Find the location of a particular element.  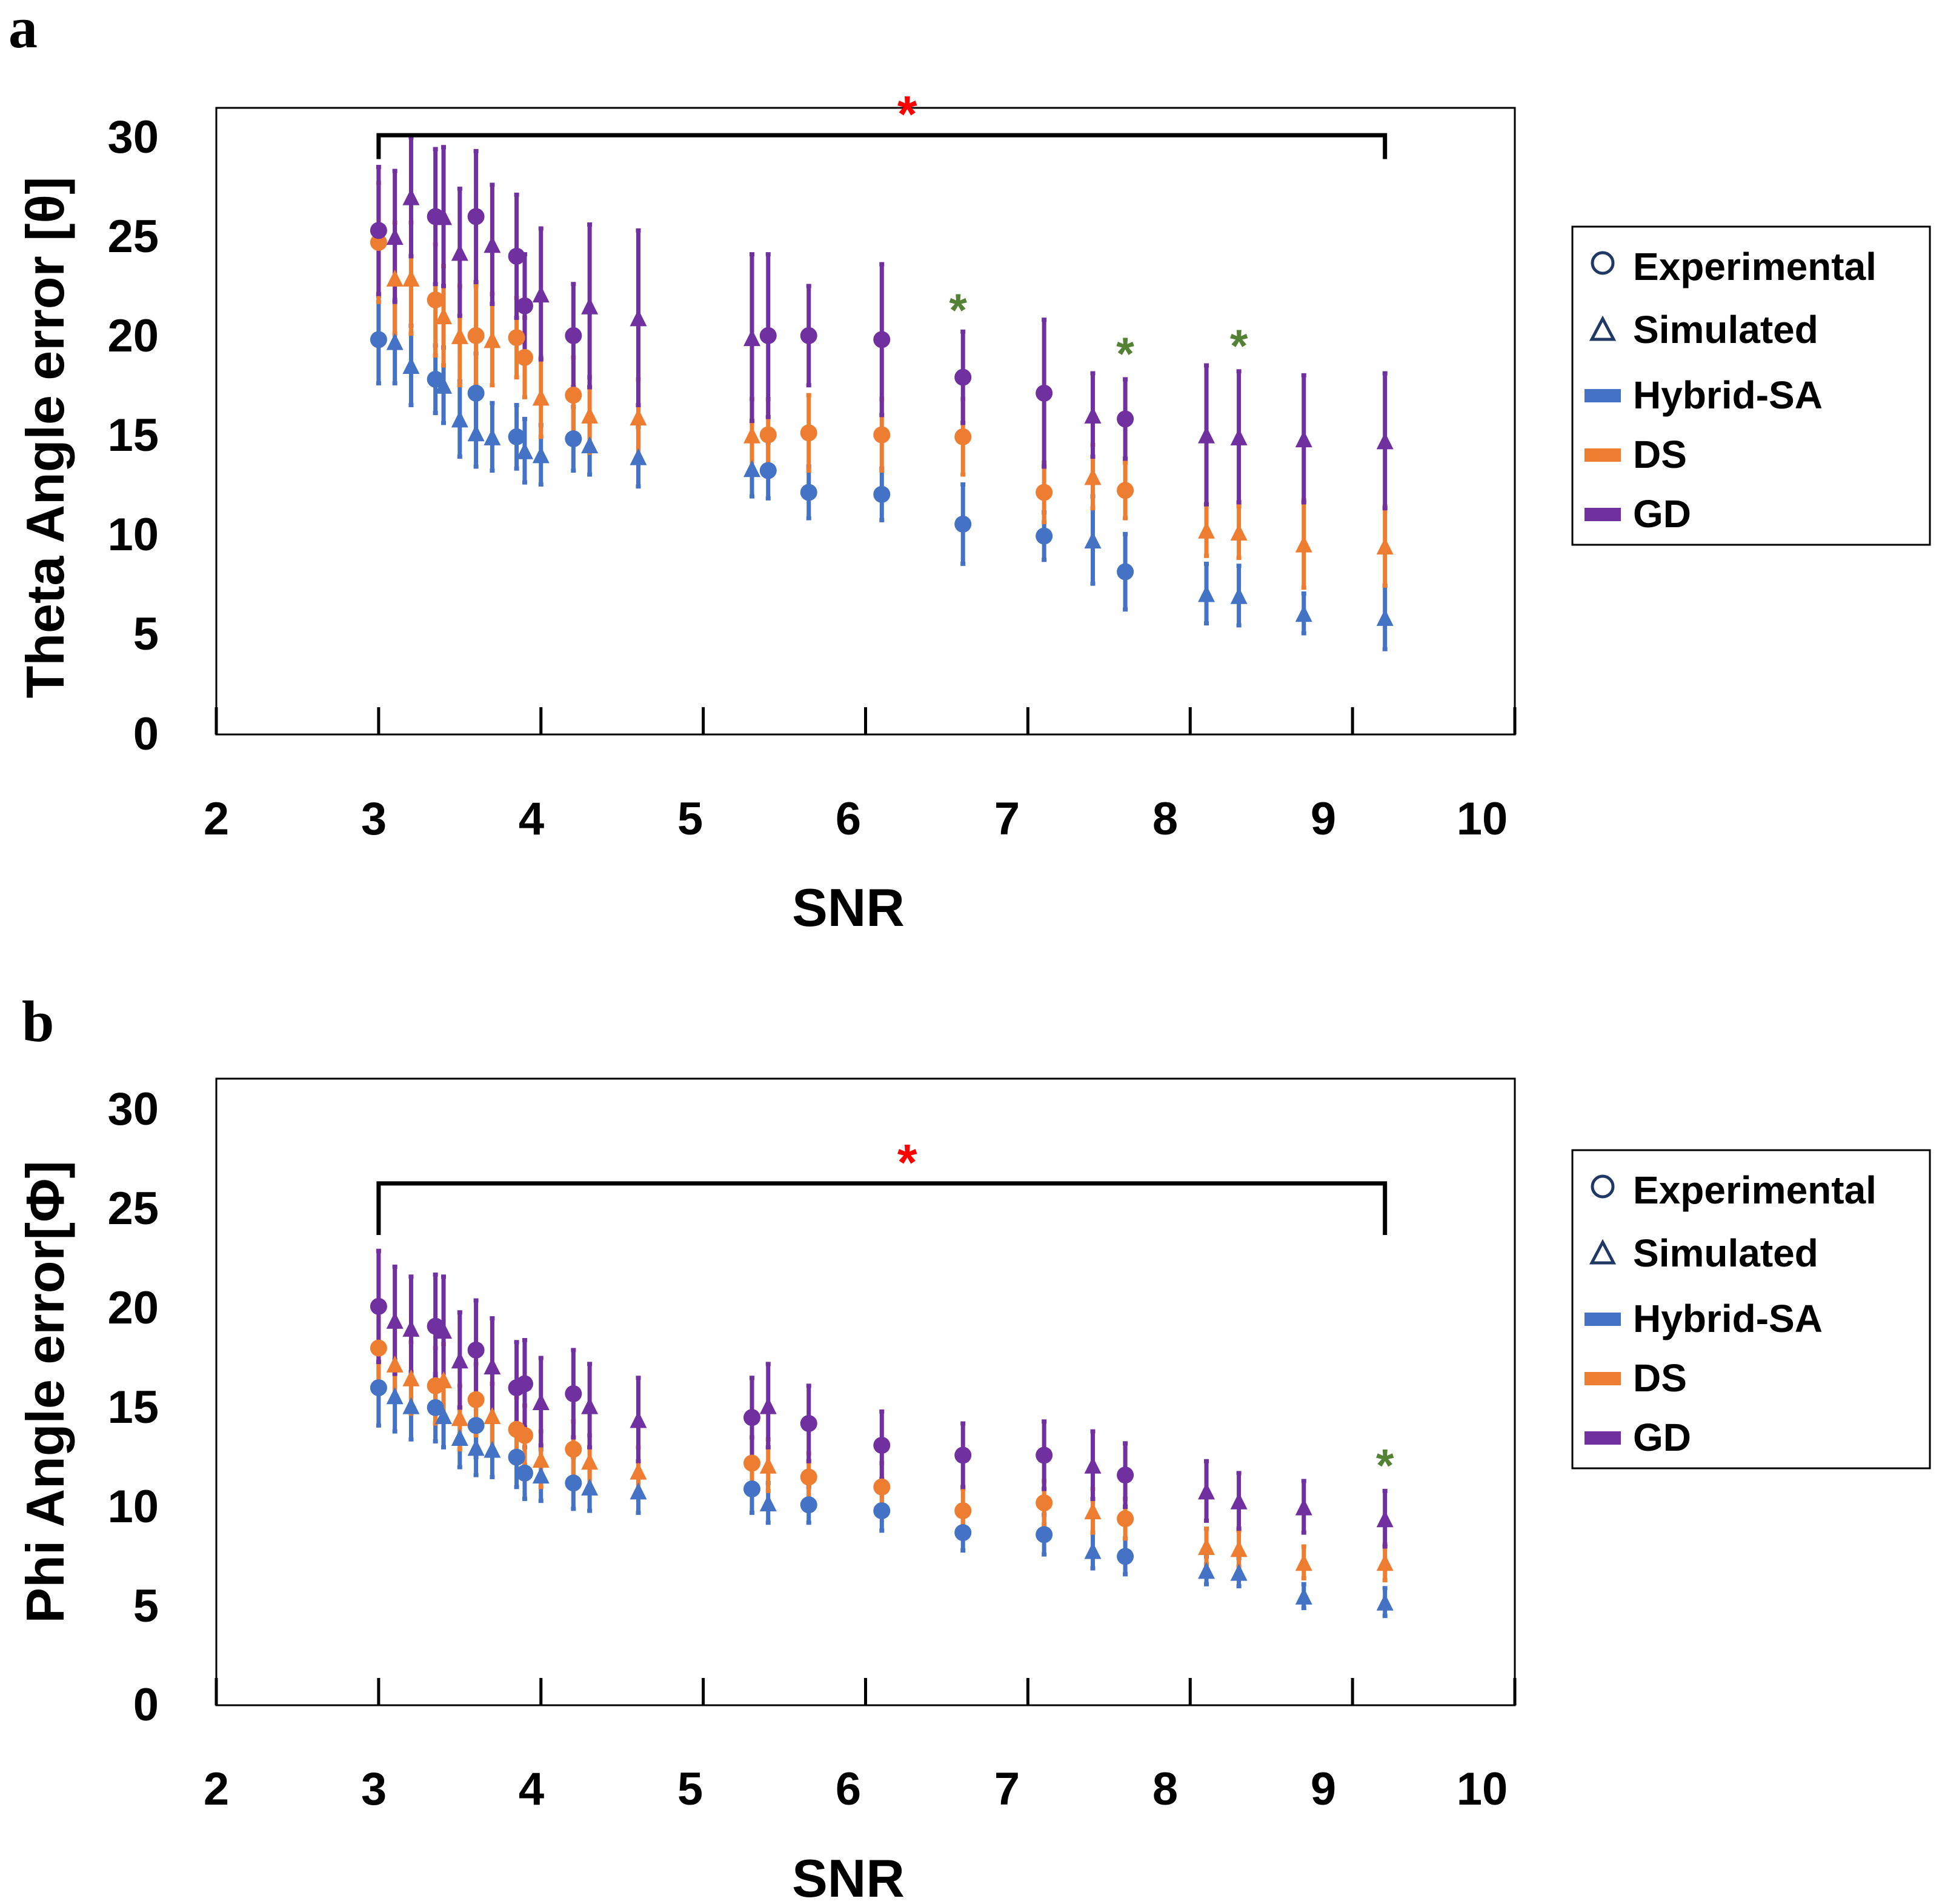

y-axis-title-a: Theta Angle error [θ] is located at coordinates (45, 438).